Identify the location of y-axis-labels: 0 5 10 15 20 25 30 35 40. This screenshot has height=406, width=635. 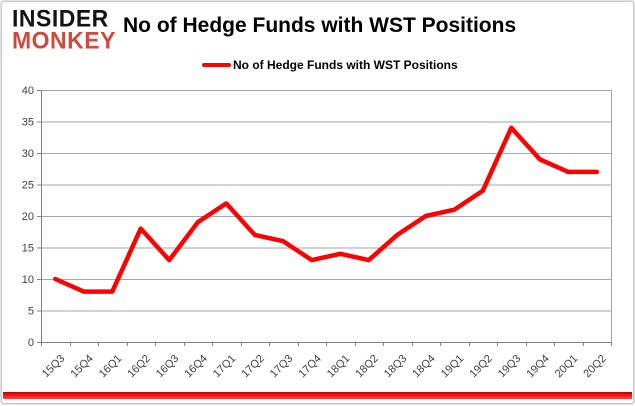
(28, 217).